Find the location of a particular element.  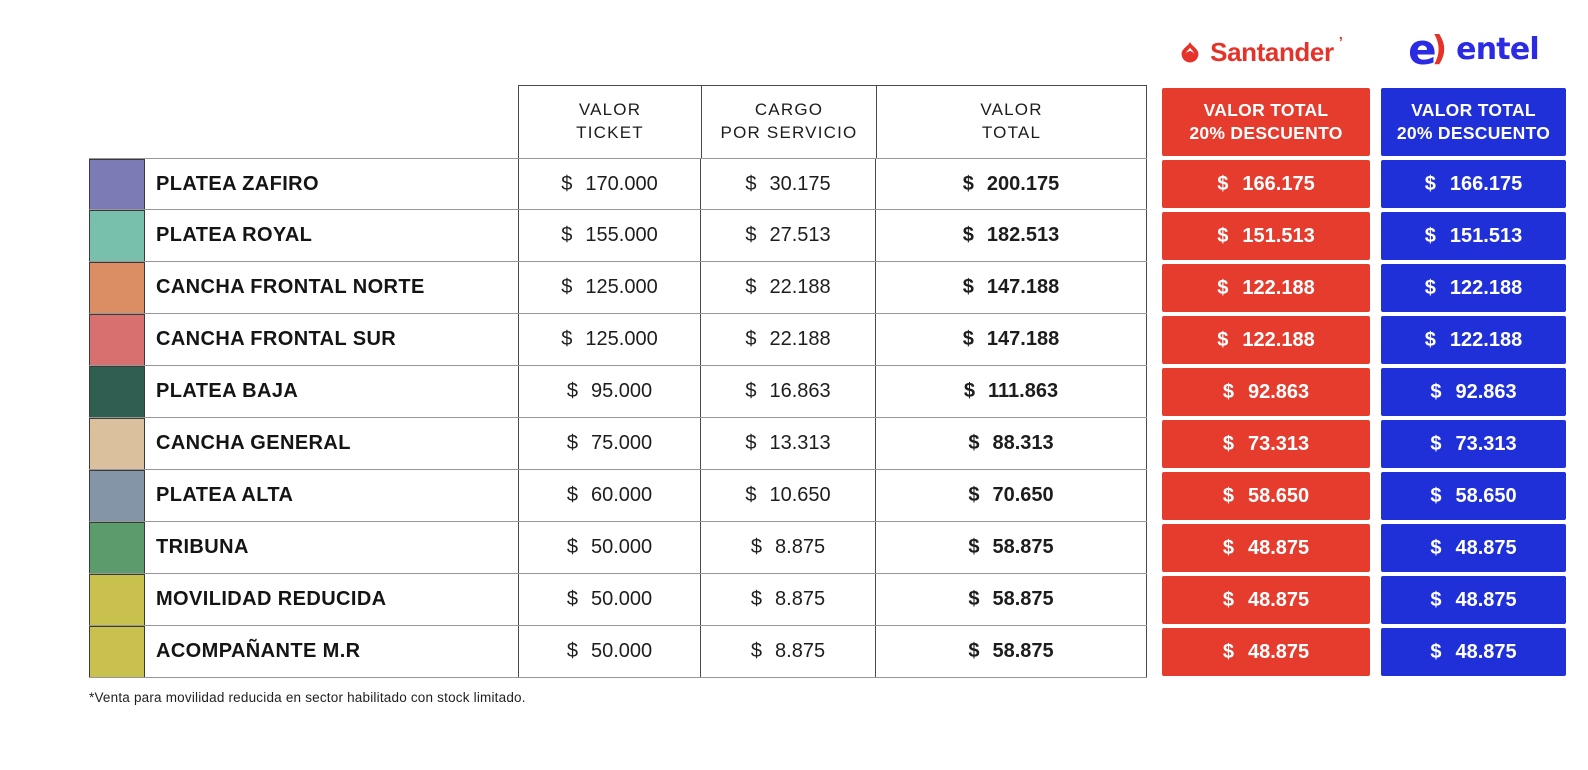

santander-discount-amount: 151.513 is located at coordinates (1278, 235).